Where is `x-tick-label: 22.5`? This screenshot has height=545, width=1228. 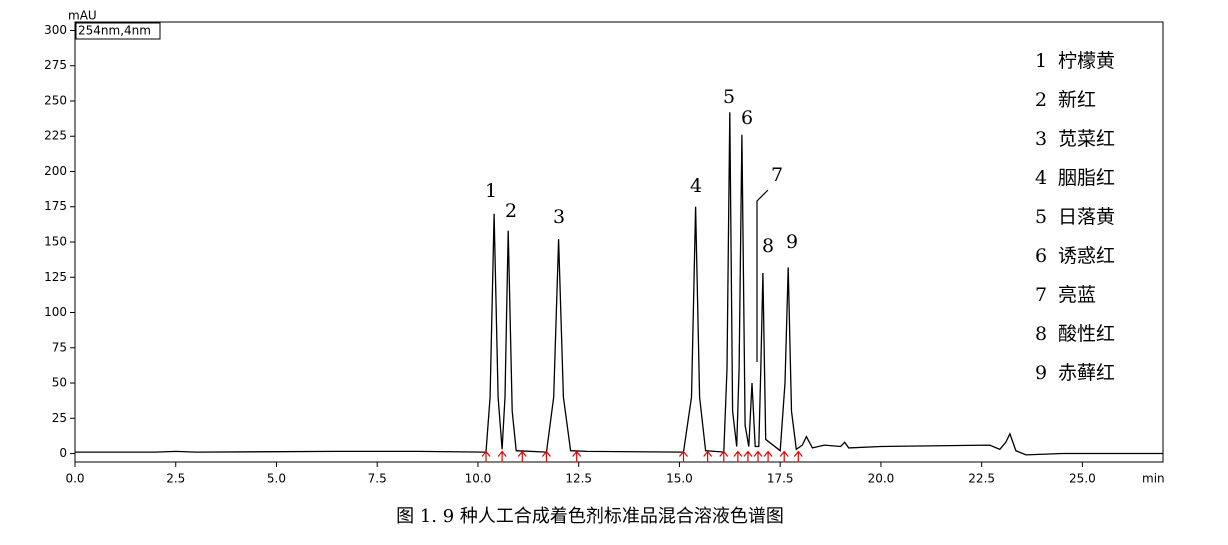 x-tick-label: 22.5 is located at coordinates (981, 479).